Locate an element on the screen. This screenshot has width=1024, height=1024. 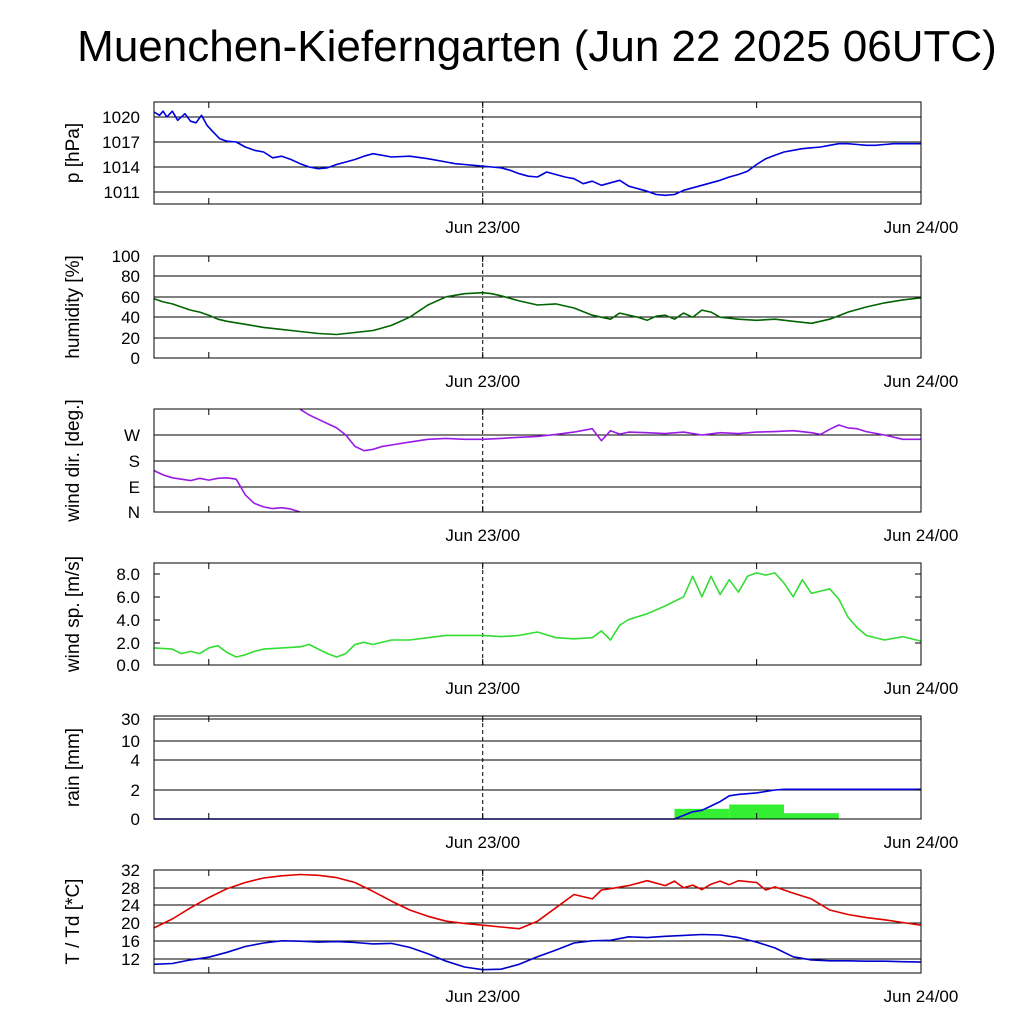
humidity-y-axis-label: humidity [%] is located at coordinates (73, 306).